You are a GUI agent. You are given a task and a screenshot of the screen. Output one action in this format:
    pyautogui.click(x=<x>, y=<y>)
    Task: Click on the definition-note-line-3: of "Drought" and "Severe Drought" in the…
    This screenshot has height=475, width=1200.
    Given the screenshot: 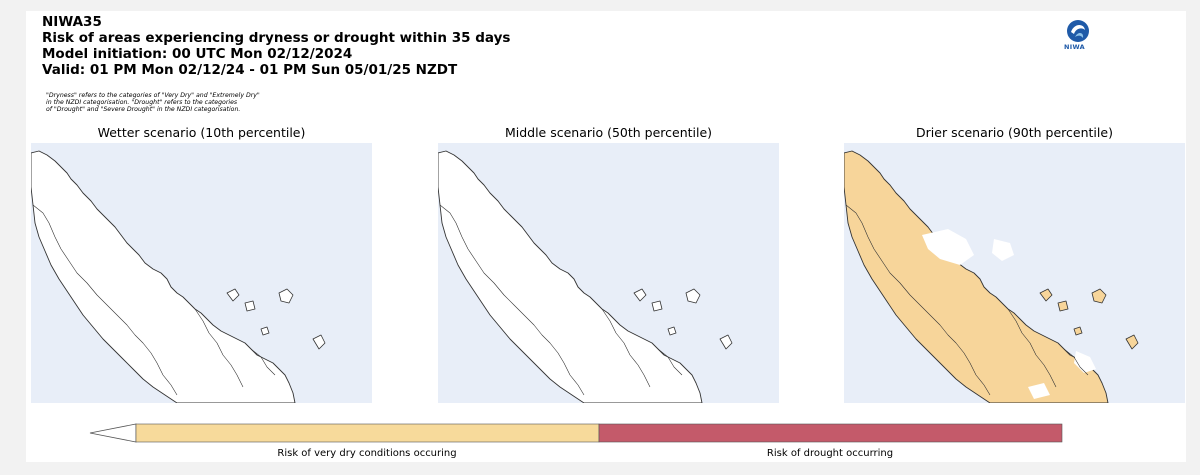 What is the action you would take?
    pyautogui.click(x=143, y=109)
    